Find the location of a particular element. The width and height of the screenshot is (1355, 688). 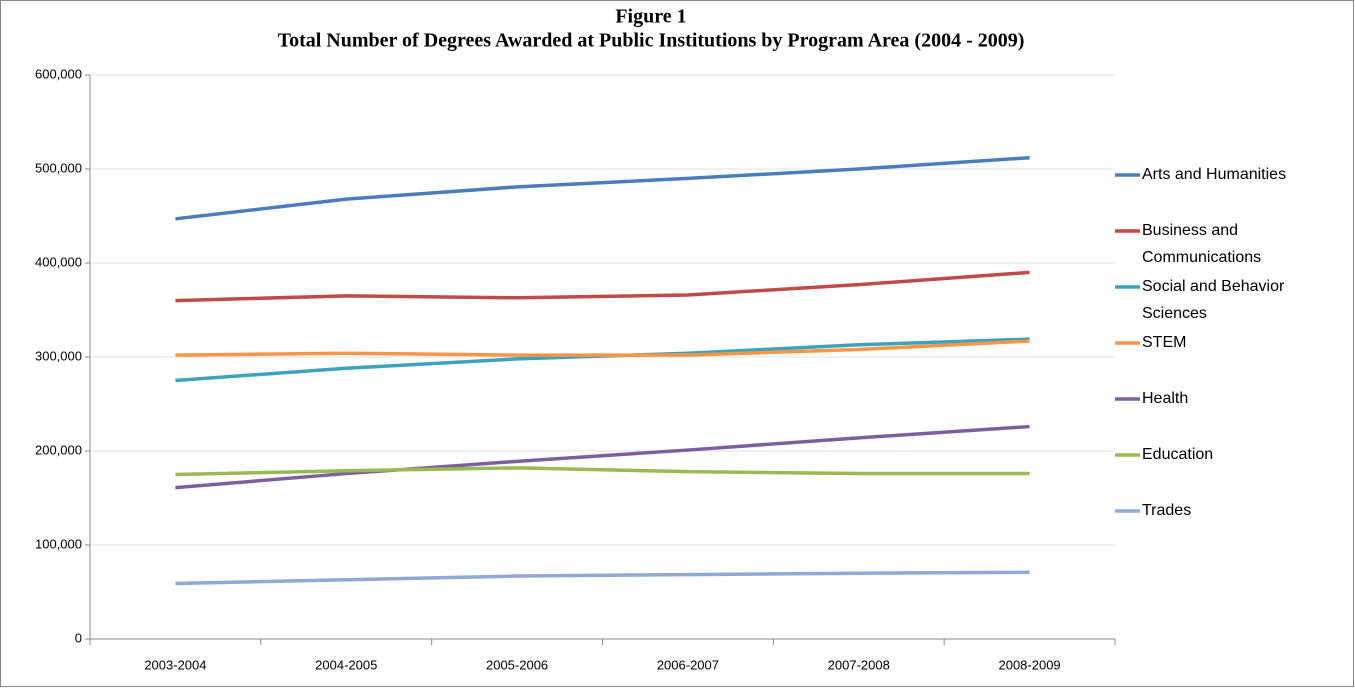

legend-label: Arts and Humanities is located at coordinates (1214, 174).